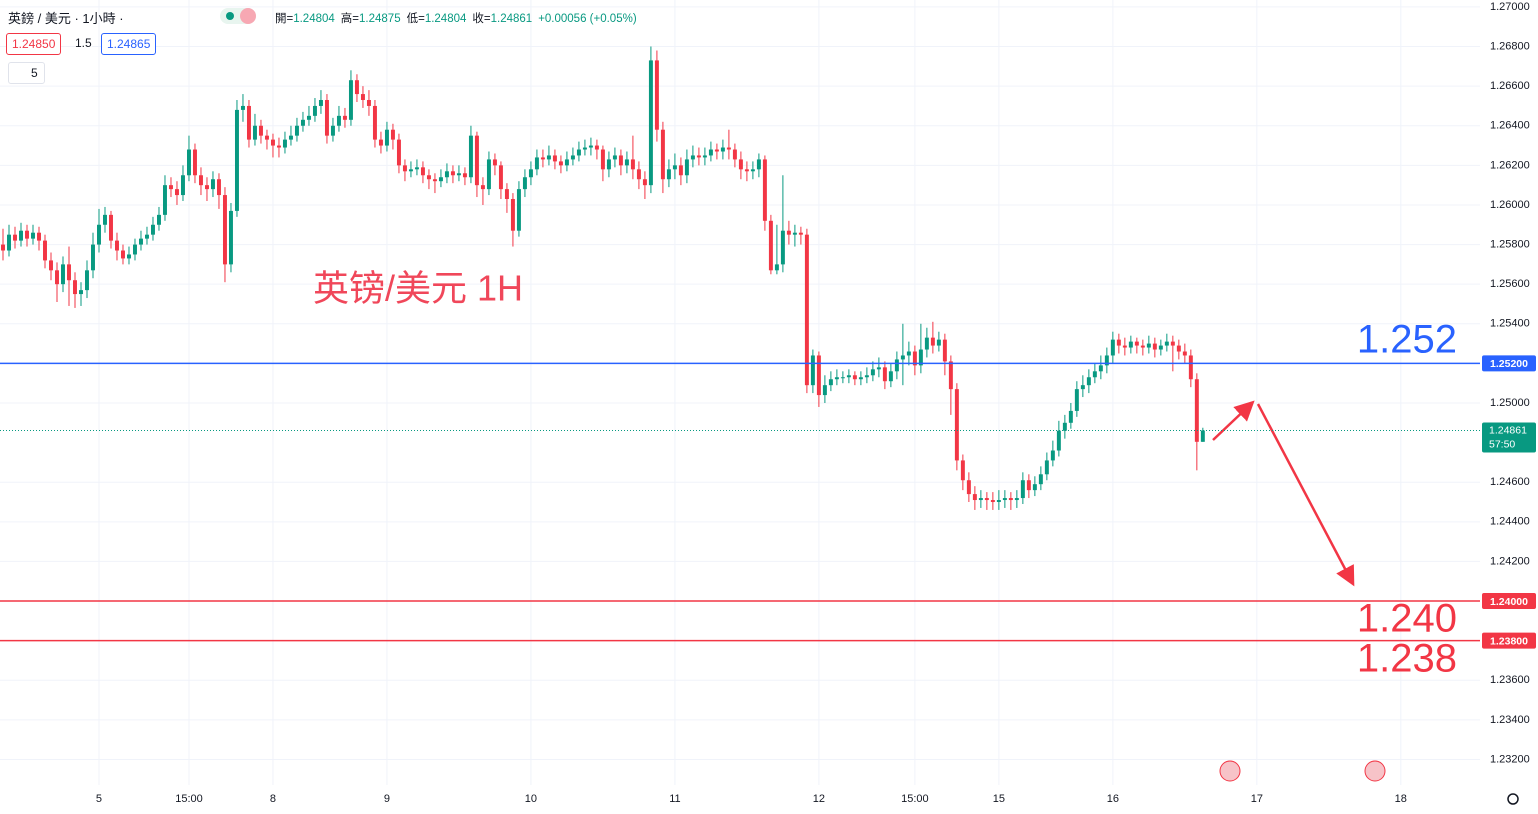  What do you see at coordinates (34, 44) in the screenshot?
I see `sell-button: 1.24850` at bounding box center [34, 44].